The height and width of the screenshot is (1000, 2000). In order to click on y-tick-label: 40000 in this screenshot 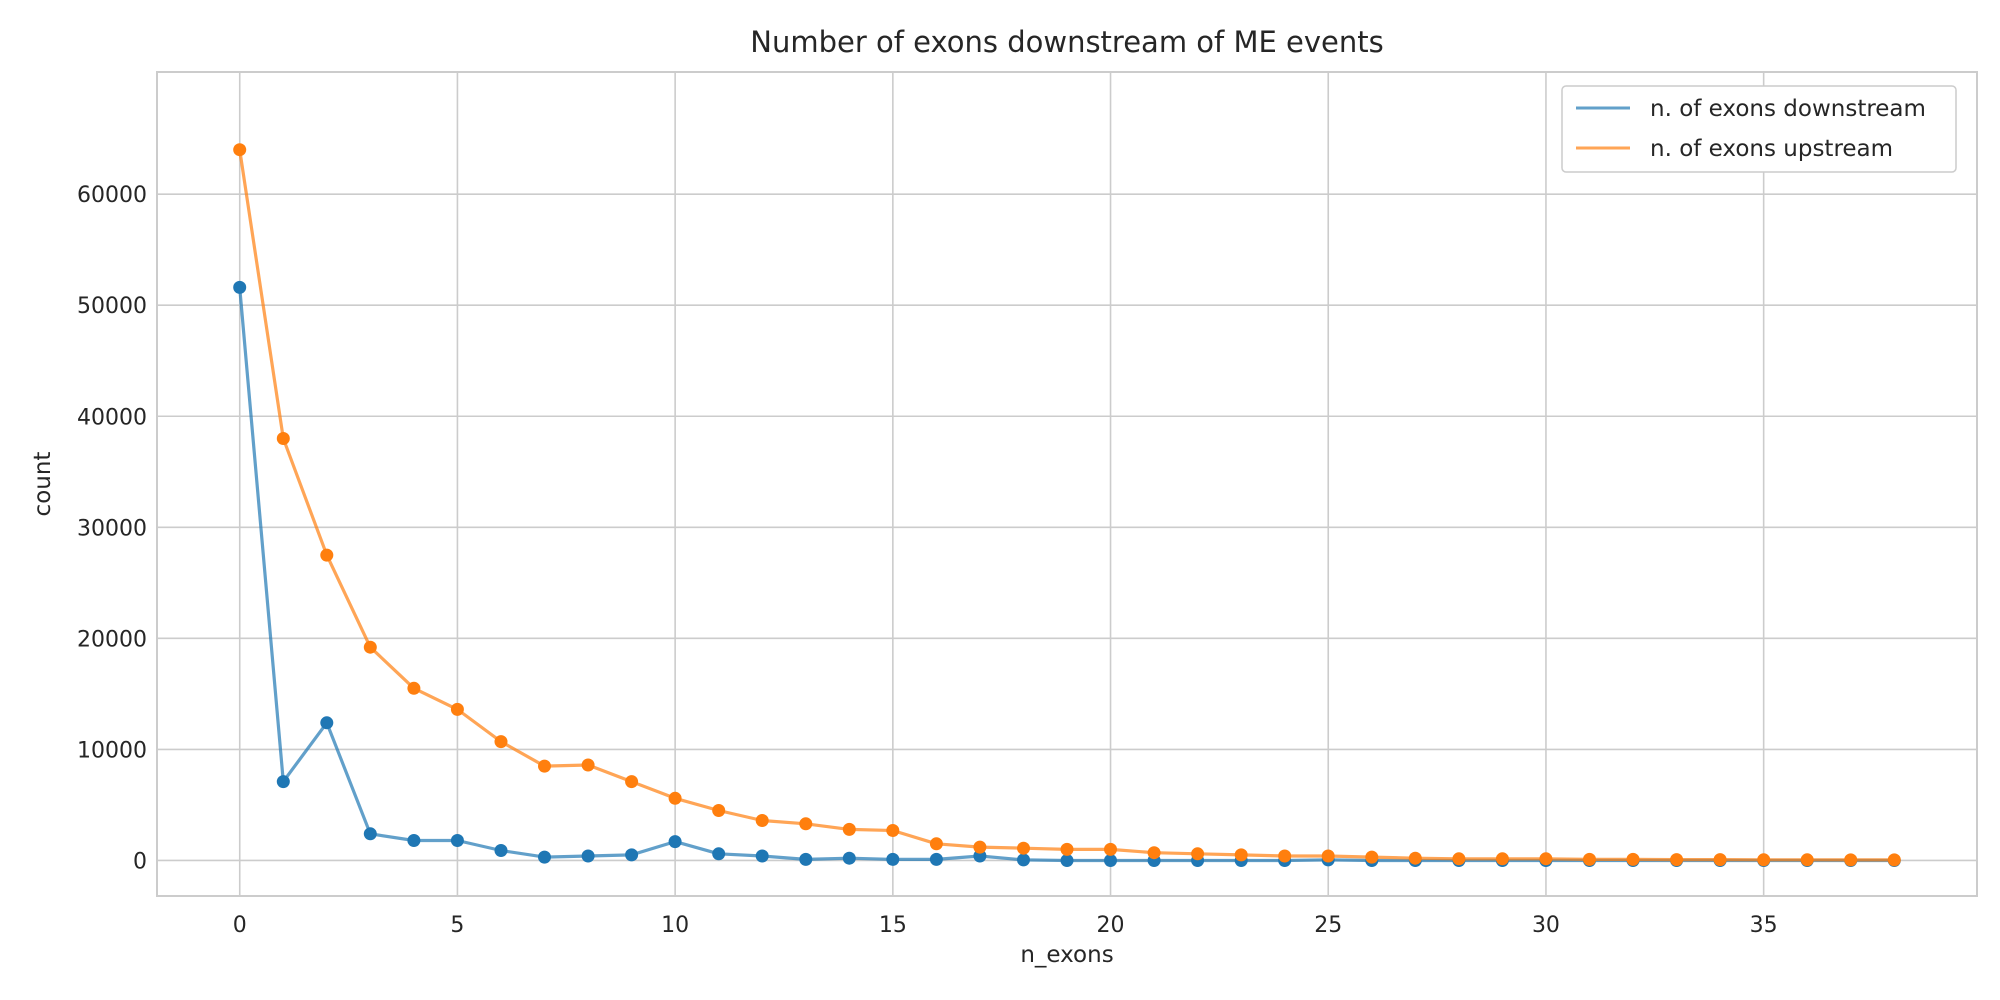, I will do `click(112, 417)`.